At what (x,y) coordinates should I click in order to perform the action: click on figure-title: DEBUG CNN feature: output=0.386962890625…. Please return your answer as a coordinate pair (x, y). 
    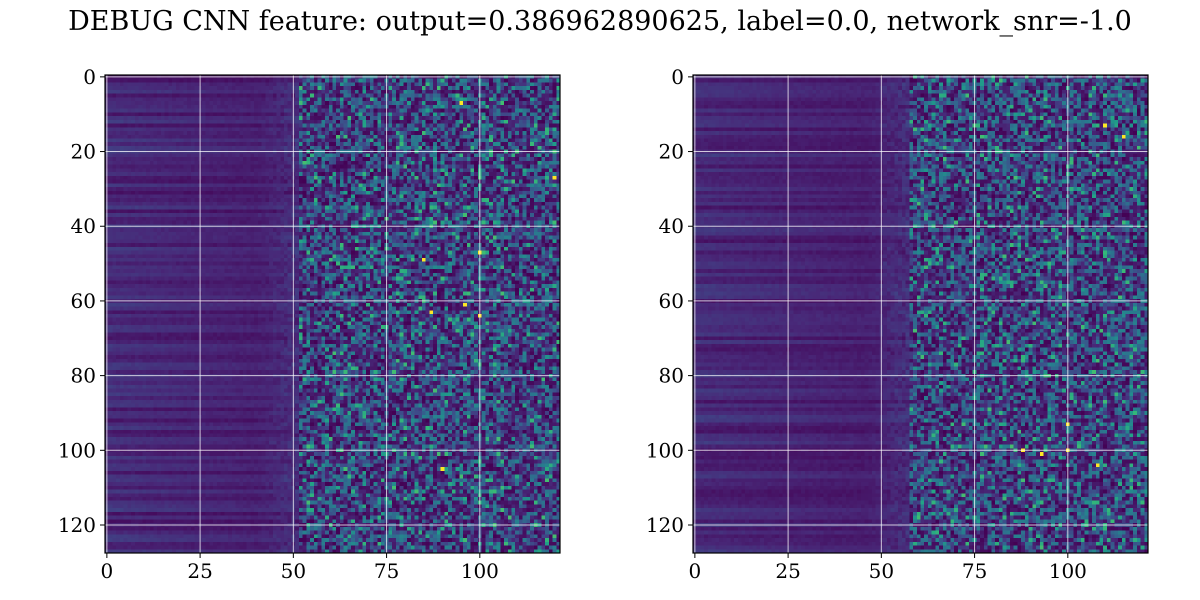
    Looking at the image, I should click on (600, 21).